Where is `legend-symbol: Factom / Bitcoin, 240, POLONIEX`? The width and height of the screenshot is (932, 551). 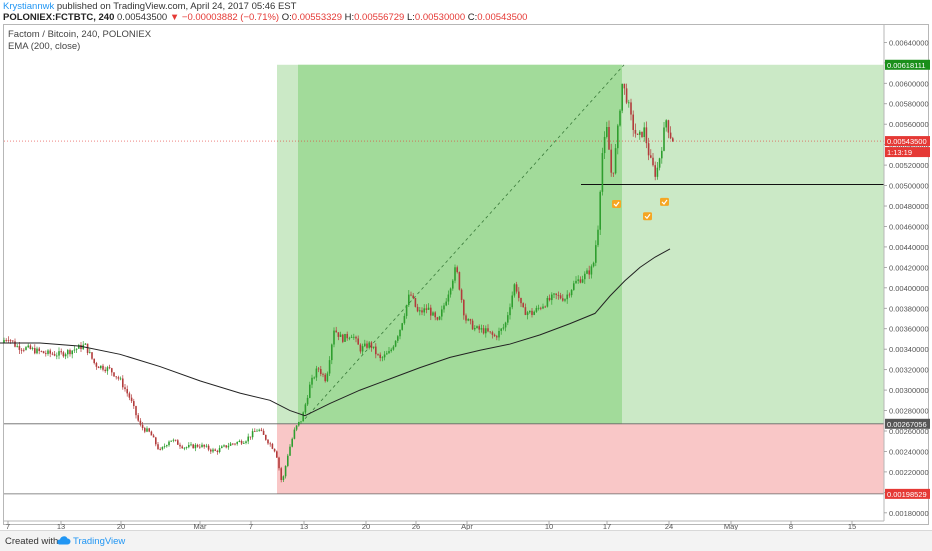
legend-symbol: Factom / Bitcoin, 240, POLONIEX is located at coordinates (80, 34).